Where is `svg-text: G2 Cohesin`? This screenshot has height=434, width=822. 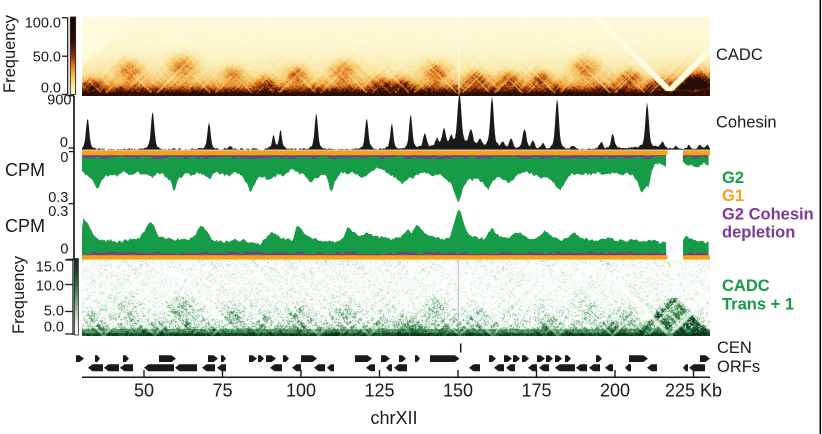 svg-text: G2 Cohesin is located at coordinates (768, 215).